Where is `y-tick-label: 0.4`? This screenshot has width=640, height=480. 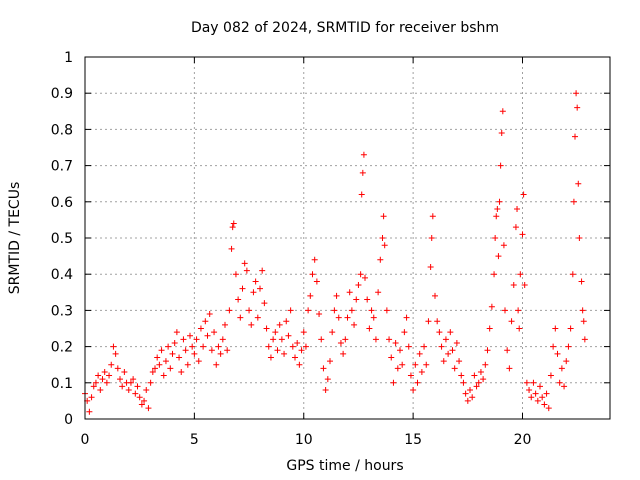 y-tick-label: 0.4 is located at coordinates (62, 275).